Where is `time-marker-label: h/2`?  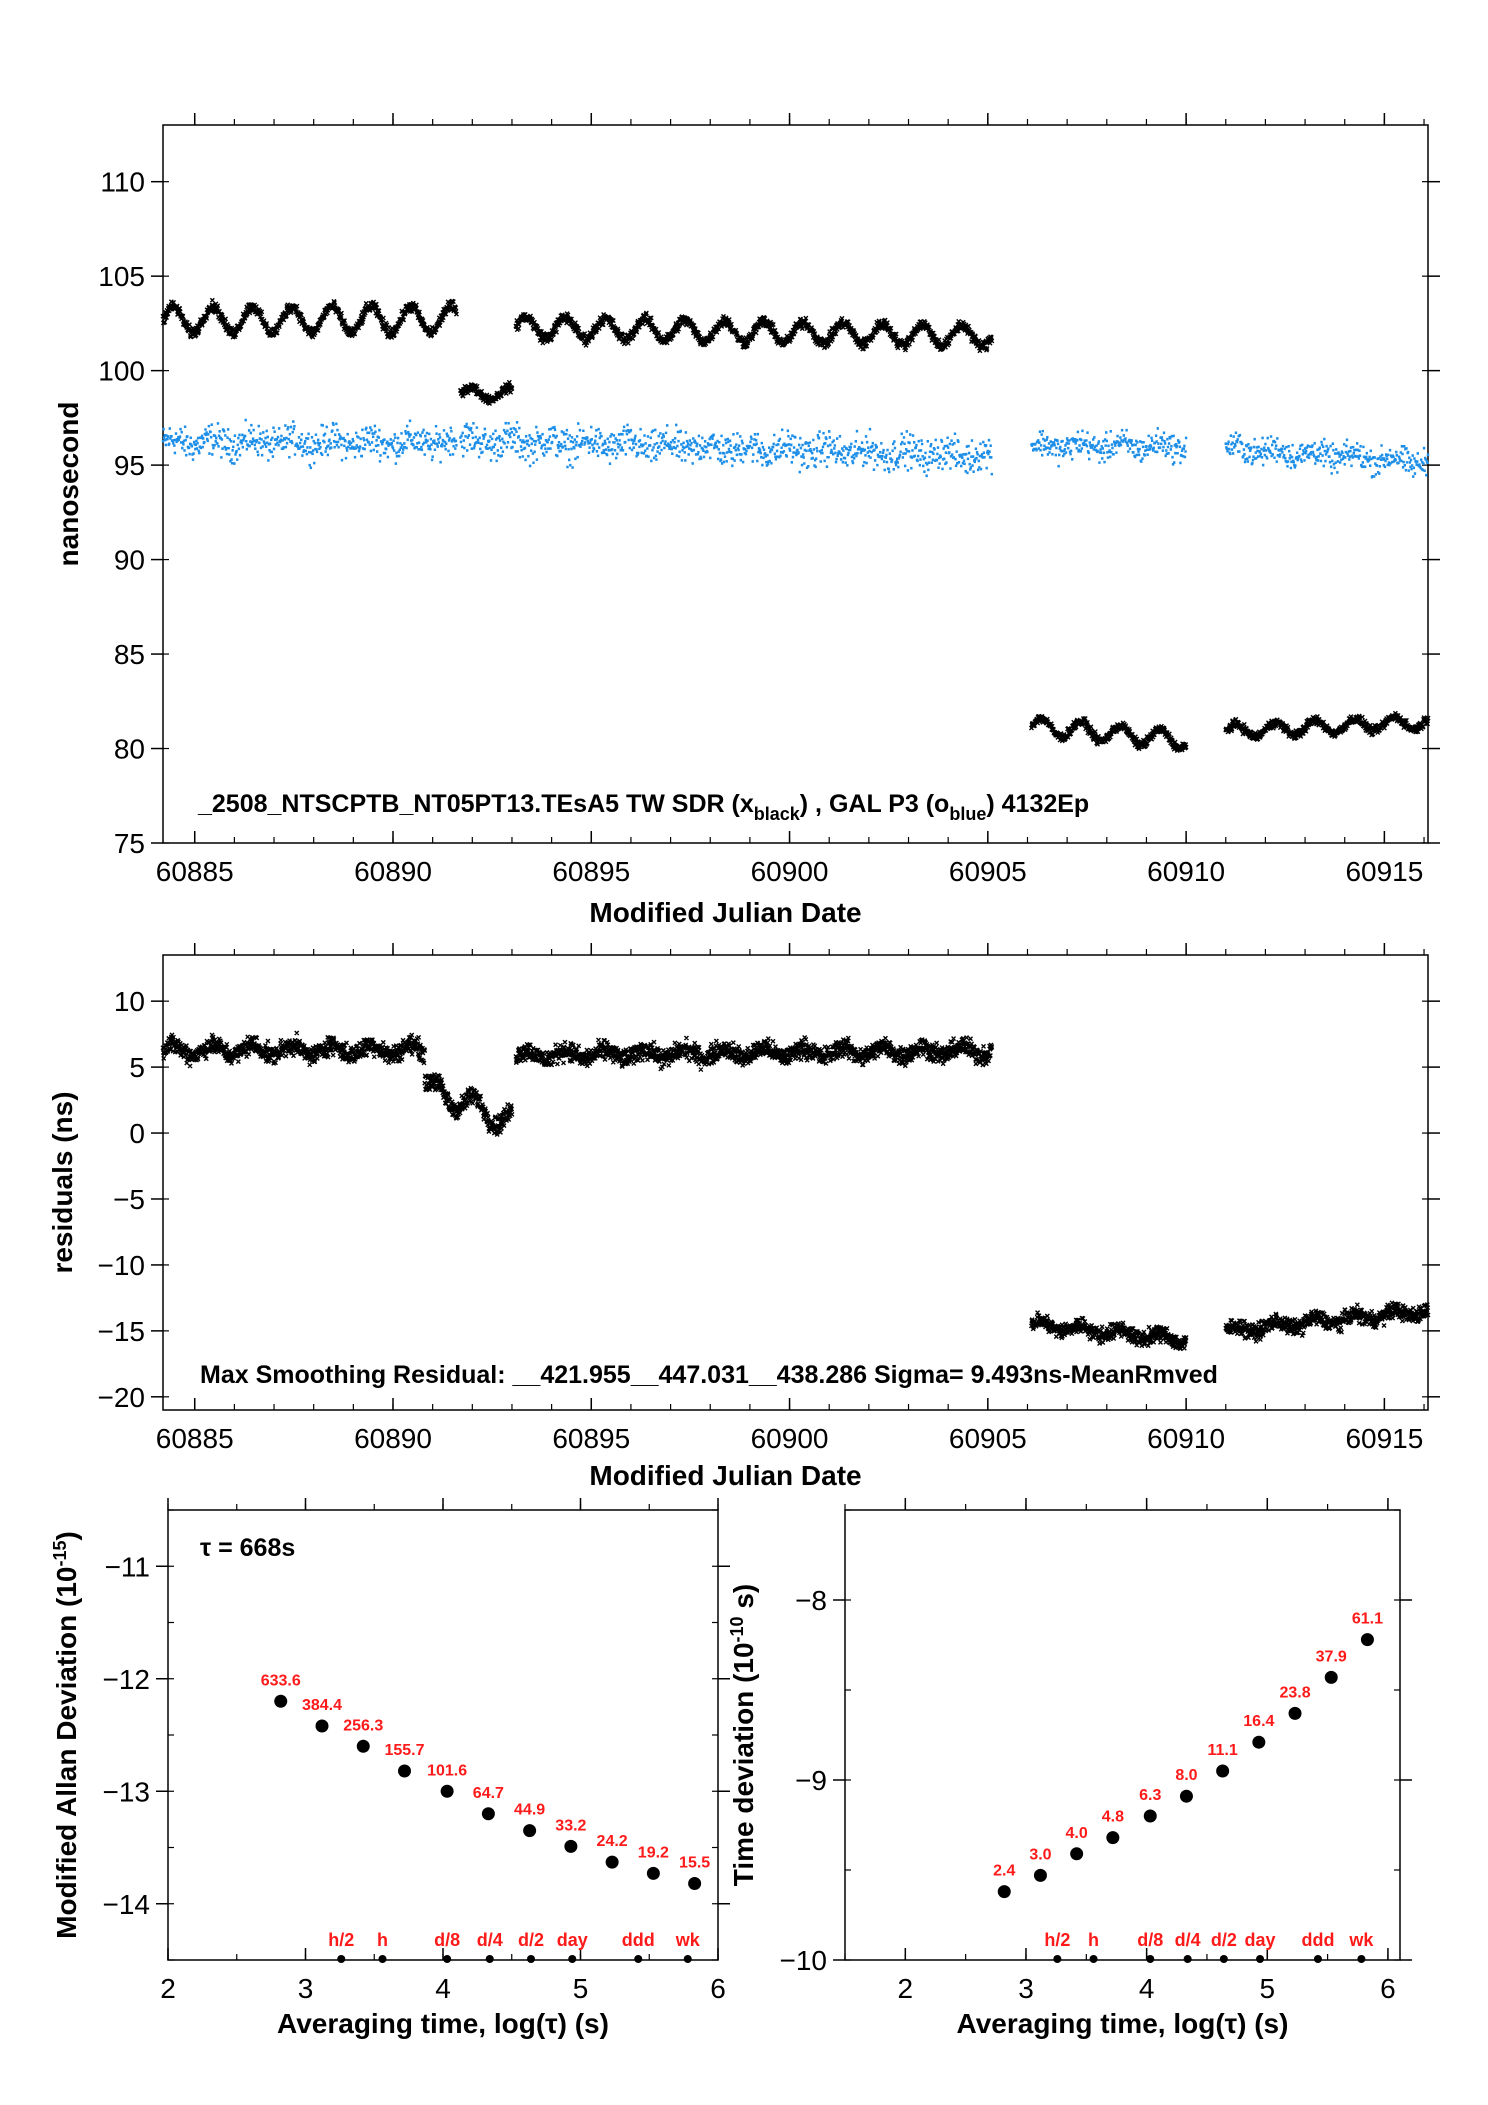 time-marker-label: h/2 is located at coordinates (1057, 1940).